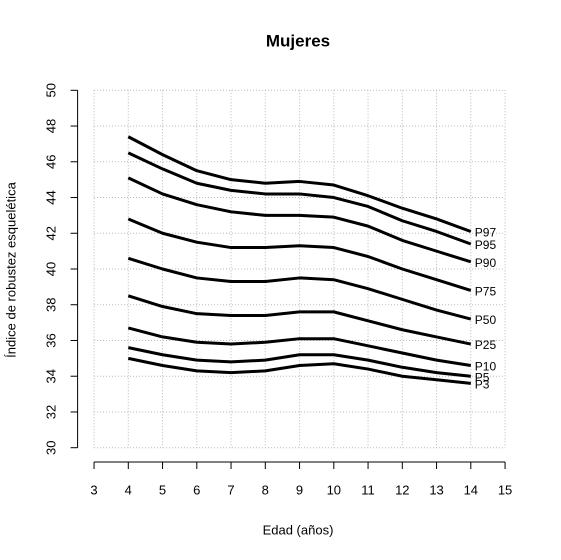 The image size is (561, 560). I want to click on y-tick-label: 40, so click(50, 269).